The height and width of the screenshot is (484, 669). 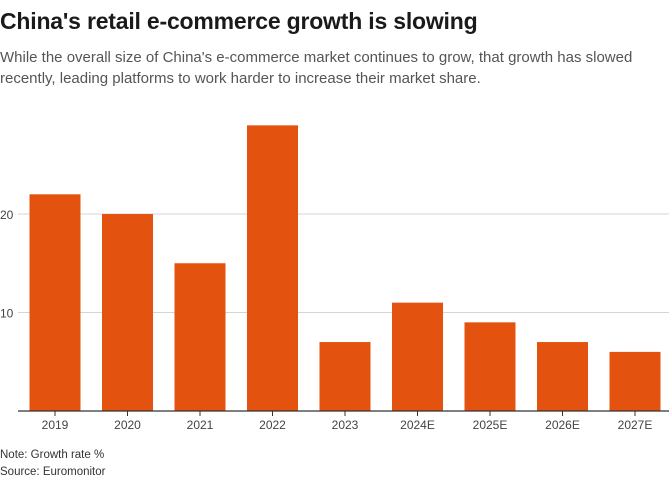 What do you see at coordinates (127, 425) in the screenshot?
I see `x-tick-label: 2020` at bounding box center [127, 425].